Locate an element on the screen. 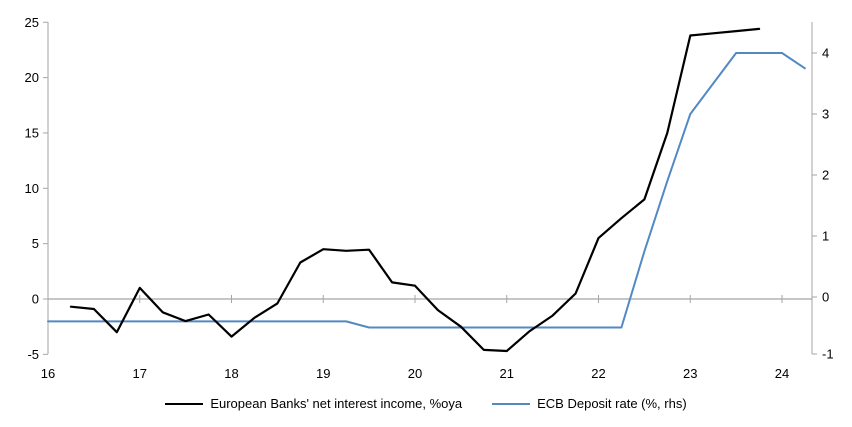 This screenshot has width=852, height=427. left-axis-tick-label: 15 is located at coordinates (32, 132).